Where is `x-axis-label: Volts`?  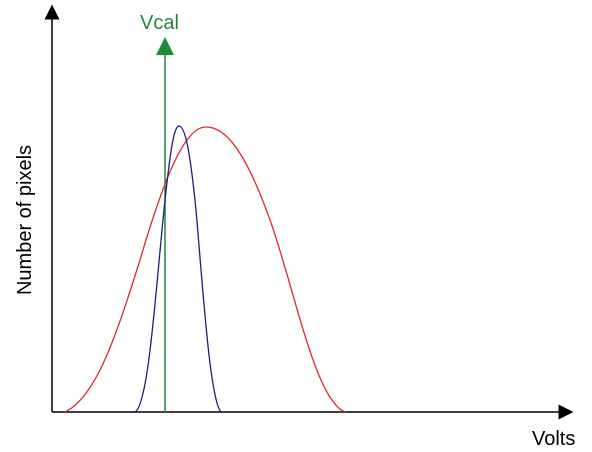 x-axis-label: Volts is located at coordinates (554, 439).